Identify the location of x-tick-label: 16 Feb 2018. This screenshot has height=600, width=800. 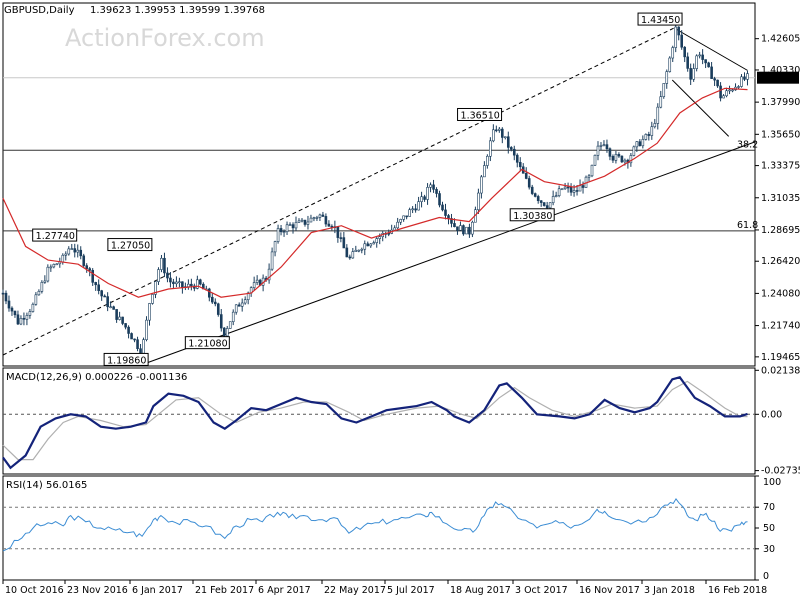
(737, 590).